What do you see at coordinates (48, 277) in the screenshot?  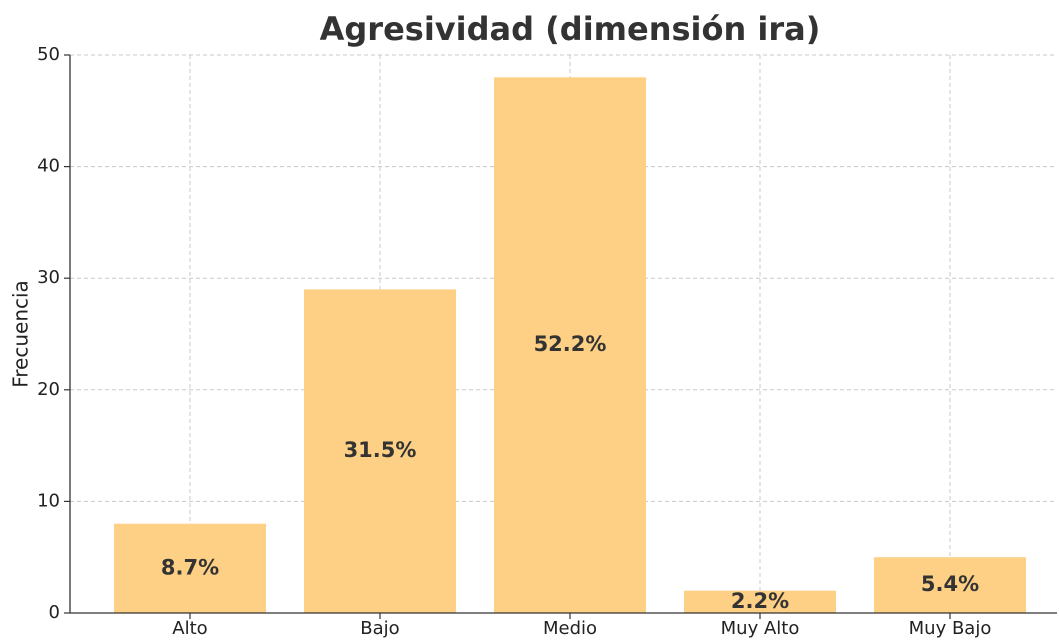 I see `y-tick-label: 30` at bounding box center [48, 277].